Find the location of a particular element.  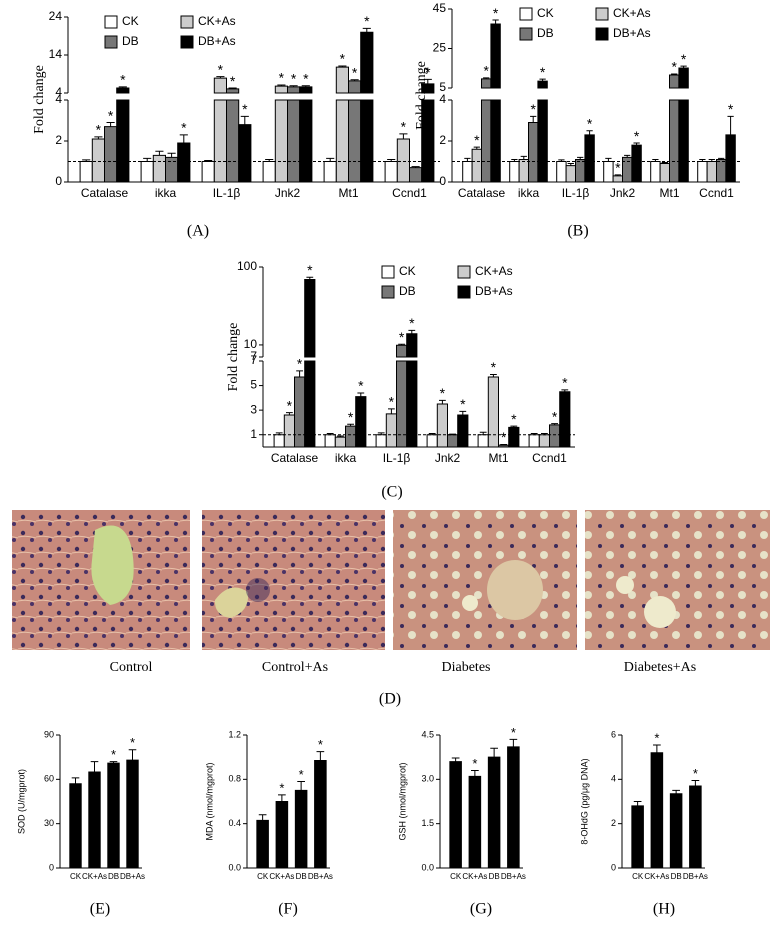

histology-images is located at coordinates (391, 580).